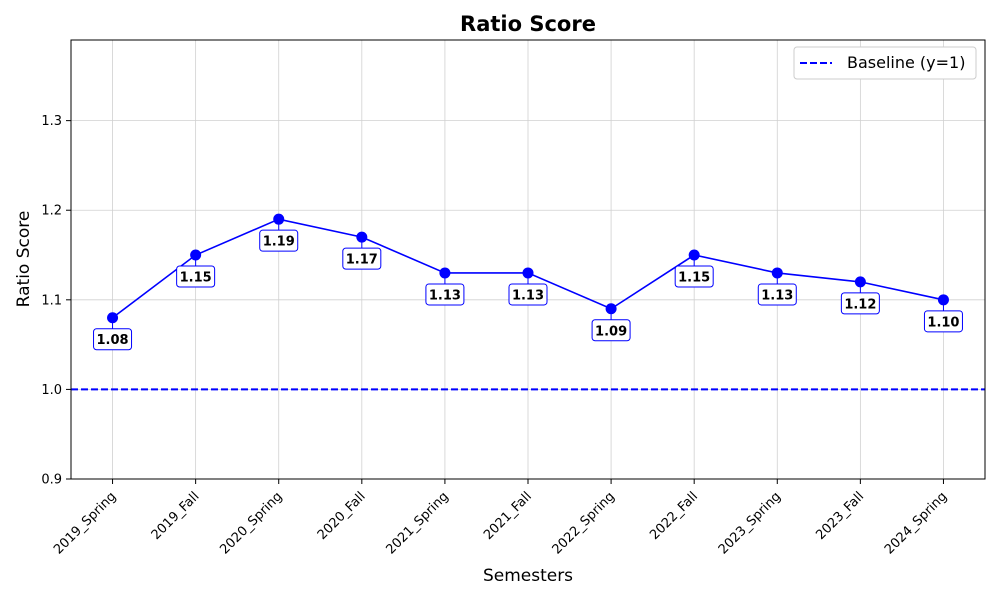 This screenshot has width=1000, height=600. I want to click on legend-box, so click(885, 63).